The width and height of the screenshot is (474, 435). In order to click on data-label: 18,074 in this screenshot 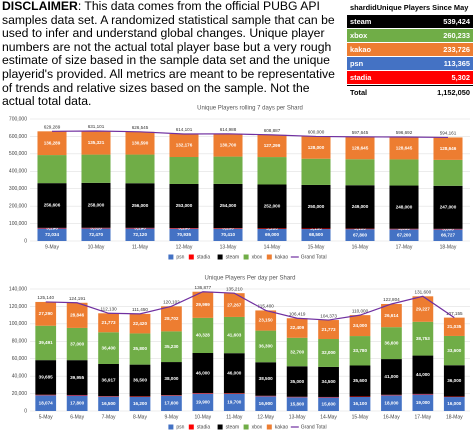, I will do `click(46, 402)`.